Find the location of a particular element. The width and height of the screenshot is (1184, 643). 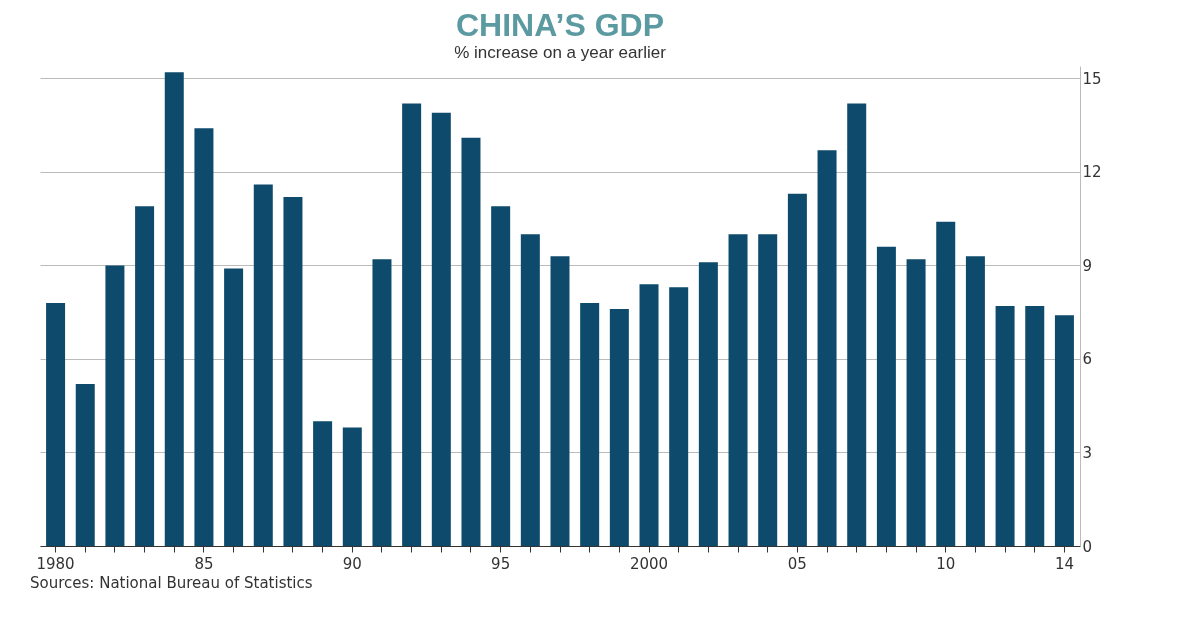

y-tick-label: 15 is located at coordinates (1092, 78).